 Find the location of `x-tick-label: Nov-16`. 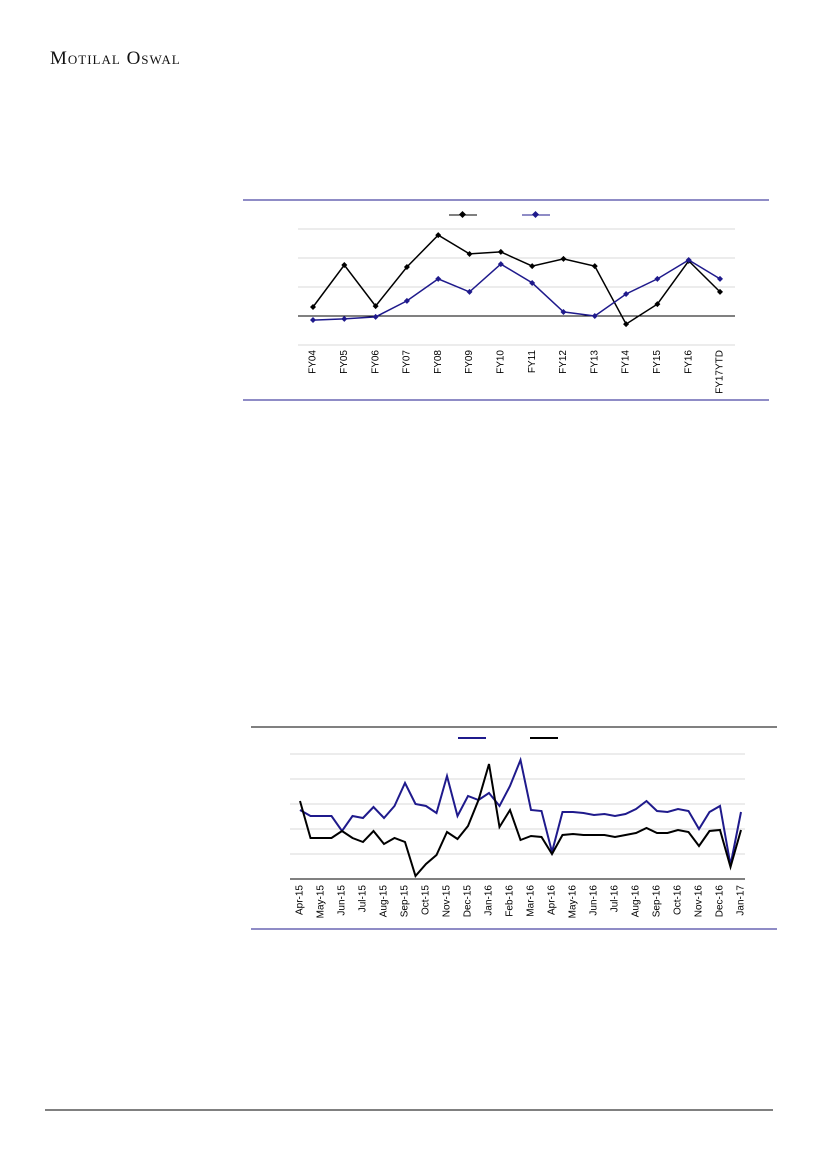

x-tick-label: Nov-16 is located at coordinates (699, 901).